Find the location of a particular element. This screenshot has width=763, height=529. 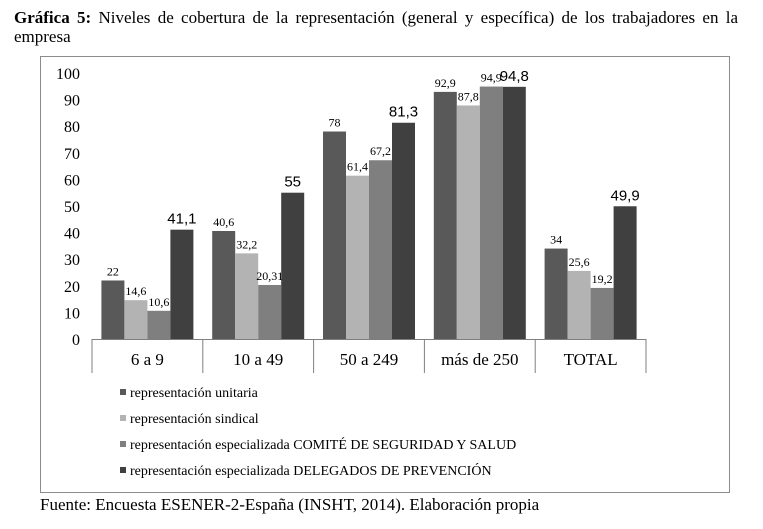

y-tick-label: 0 is located at coordinates (76, 340).